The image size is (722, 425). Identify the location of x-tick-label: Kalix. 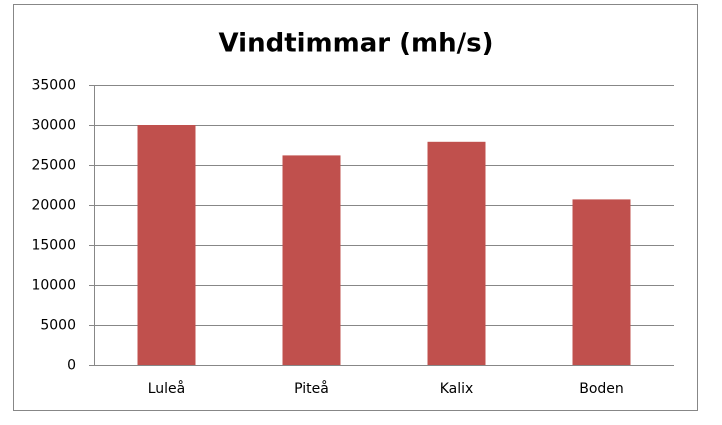
(457, 389).